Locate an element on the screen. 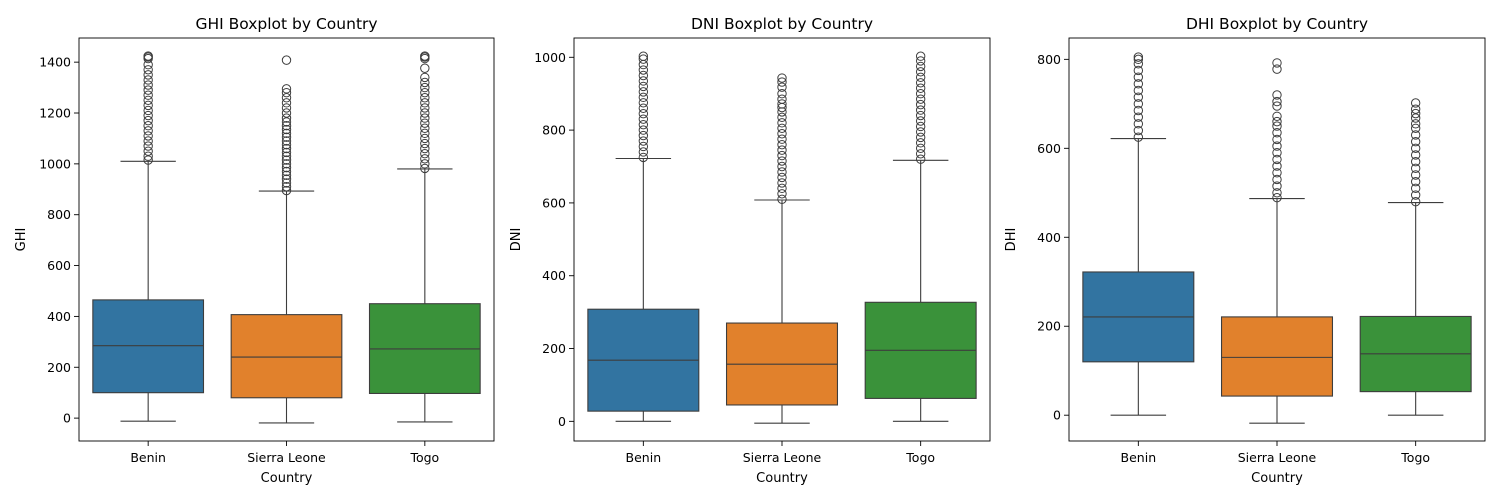  y-axis-label: GHI is located at coordinates (21, 240).